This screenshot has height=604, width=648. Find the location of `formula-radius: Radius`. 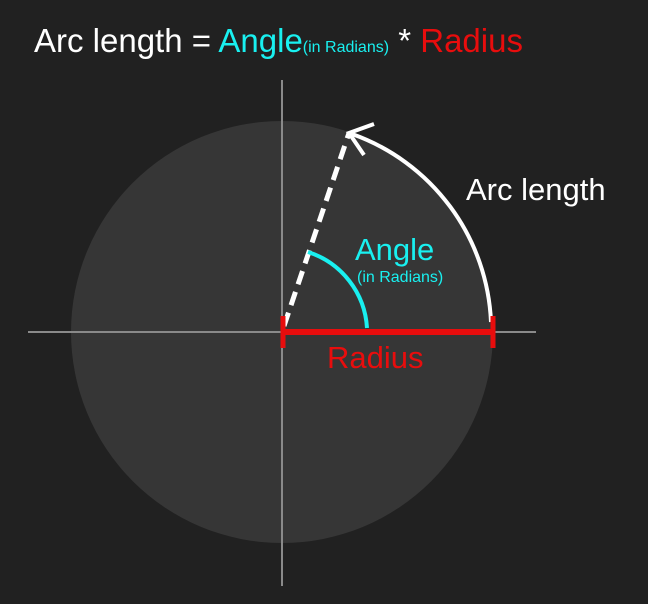

formula-radius: Radius is located at coordinates (471, 40).